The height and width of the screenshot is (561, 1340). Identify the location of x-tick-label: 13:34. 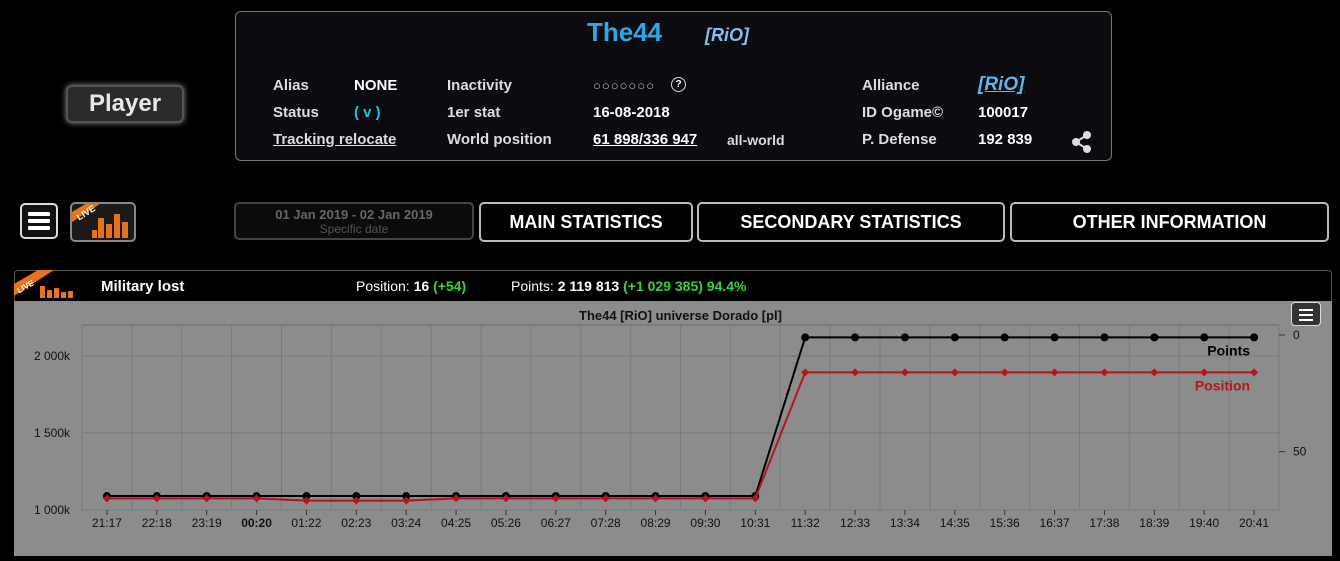
(905, 523).